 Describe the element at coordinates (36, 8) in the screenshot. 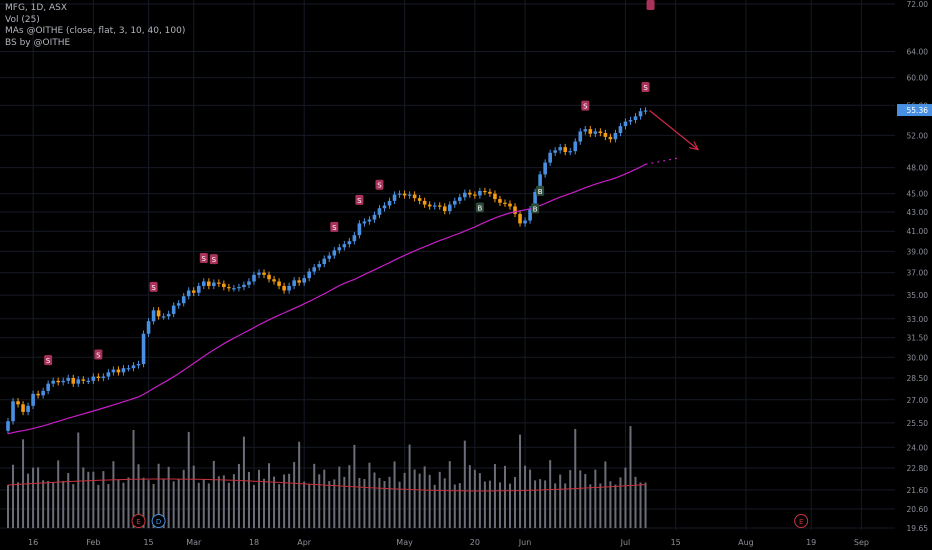

I see `legend-symbol: MFG, 1D, ASX` at that location.